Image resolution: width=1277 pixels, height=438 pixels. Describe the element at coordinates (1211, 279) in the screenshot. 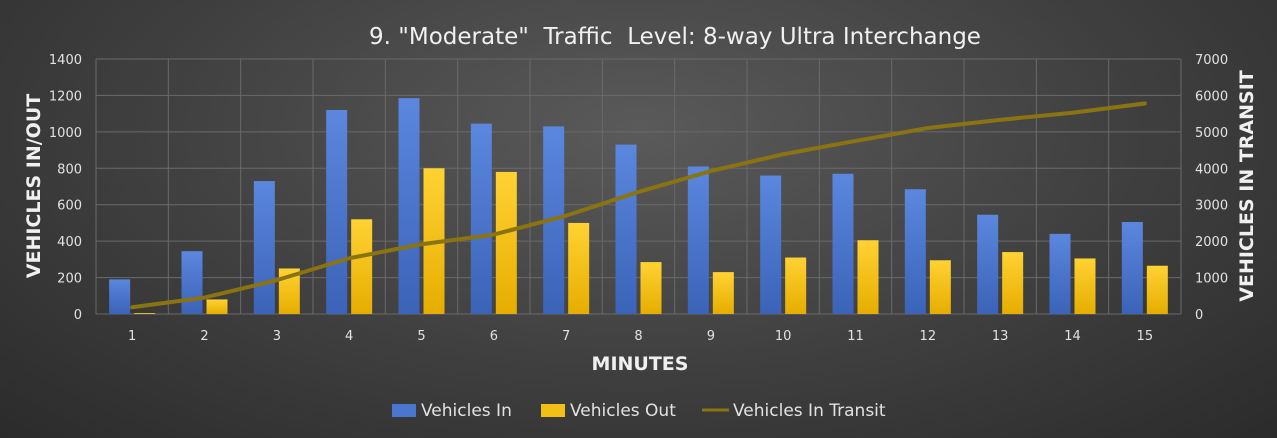

I see `y2-tick-label: 1000` at that location.